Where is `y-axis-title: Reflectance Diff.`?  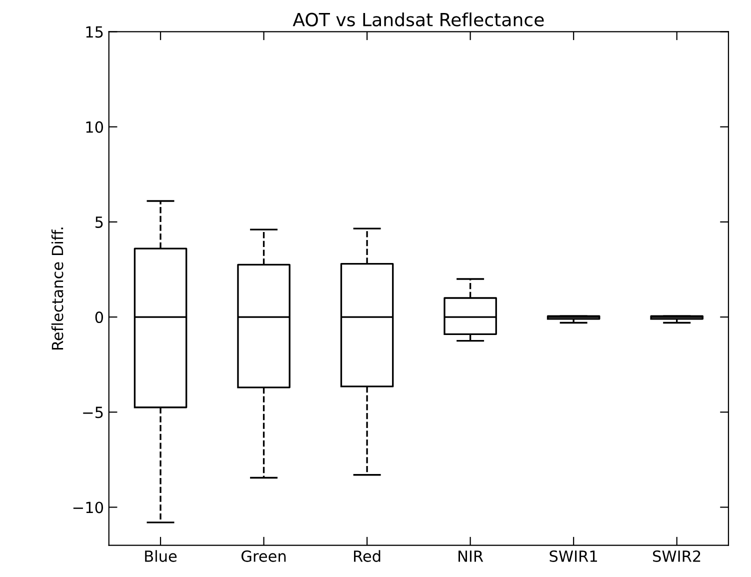
y-axis-title: Reflectance Diff. is located at coordinates (57, 289).